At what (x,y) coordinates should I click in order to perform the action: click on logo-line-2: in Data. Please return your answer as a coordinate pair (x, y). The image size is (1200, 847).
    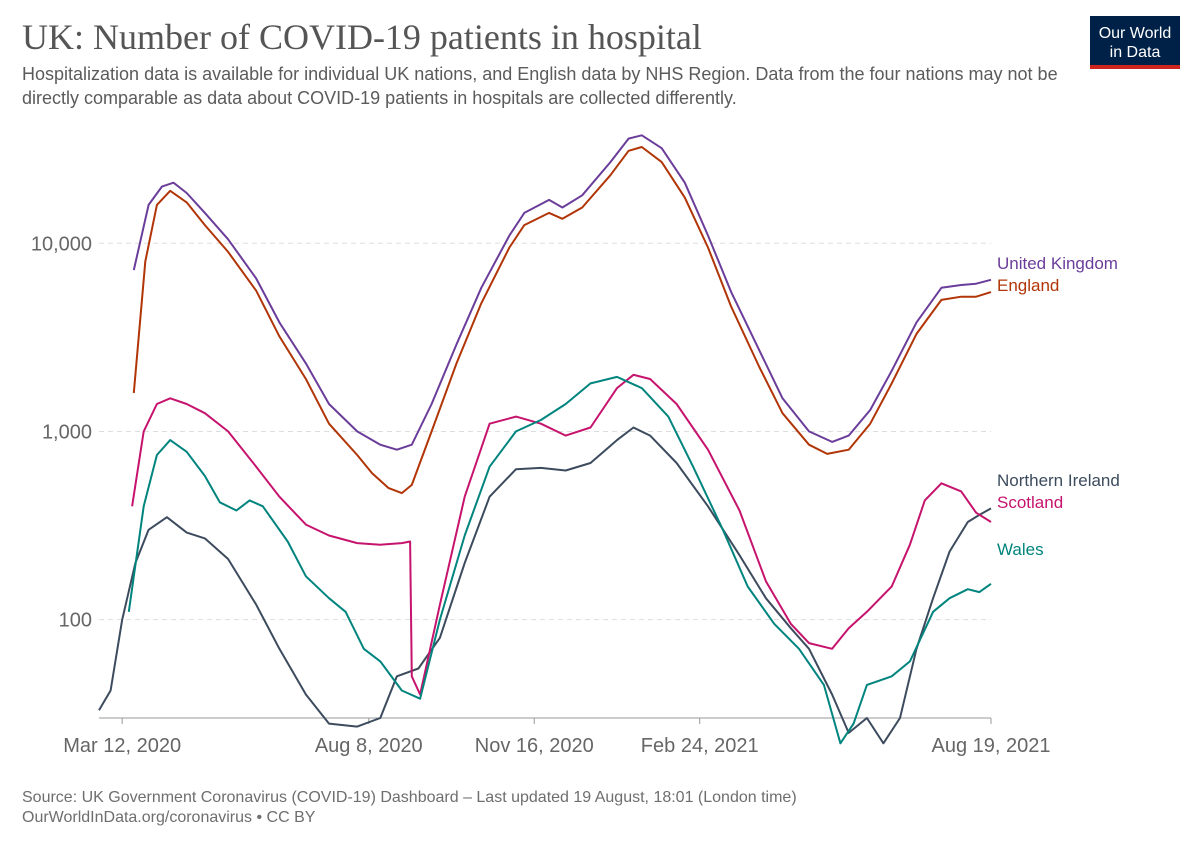
    Looking at the image, I should click on (1135, 52).